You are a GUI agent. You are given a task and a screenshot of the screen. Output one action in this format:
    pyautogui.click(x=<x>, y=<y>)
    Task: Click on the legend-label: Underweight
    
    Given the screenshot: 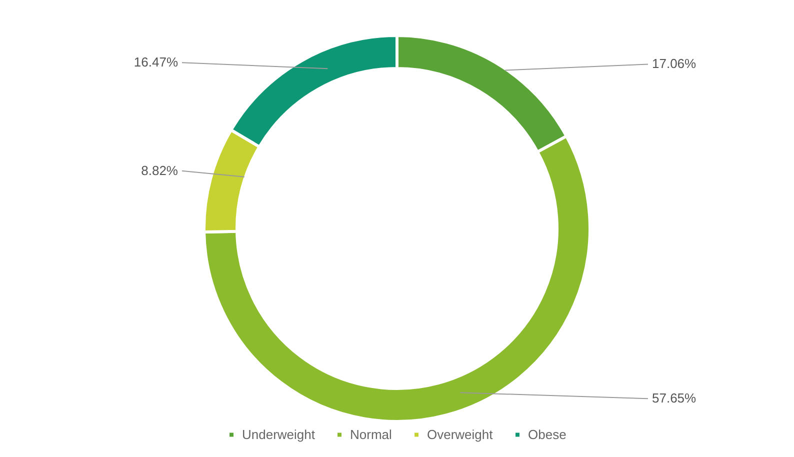 What is the action you would take?
    pyautogui.click(x=279, y=434)
    